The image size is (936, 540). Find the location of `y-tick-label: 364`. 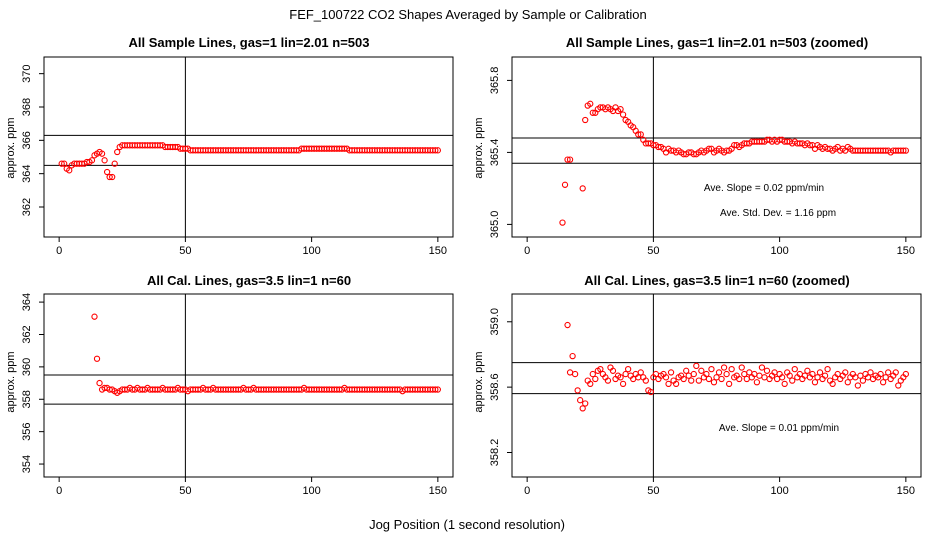

y-tick-label: 364 is located at coordinates (27, 302).